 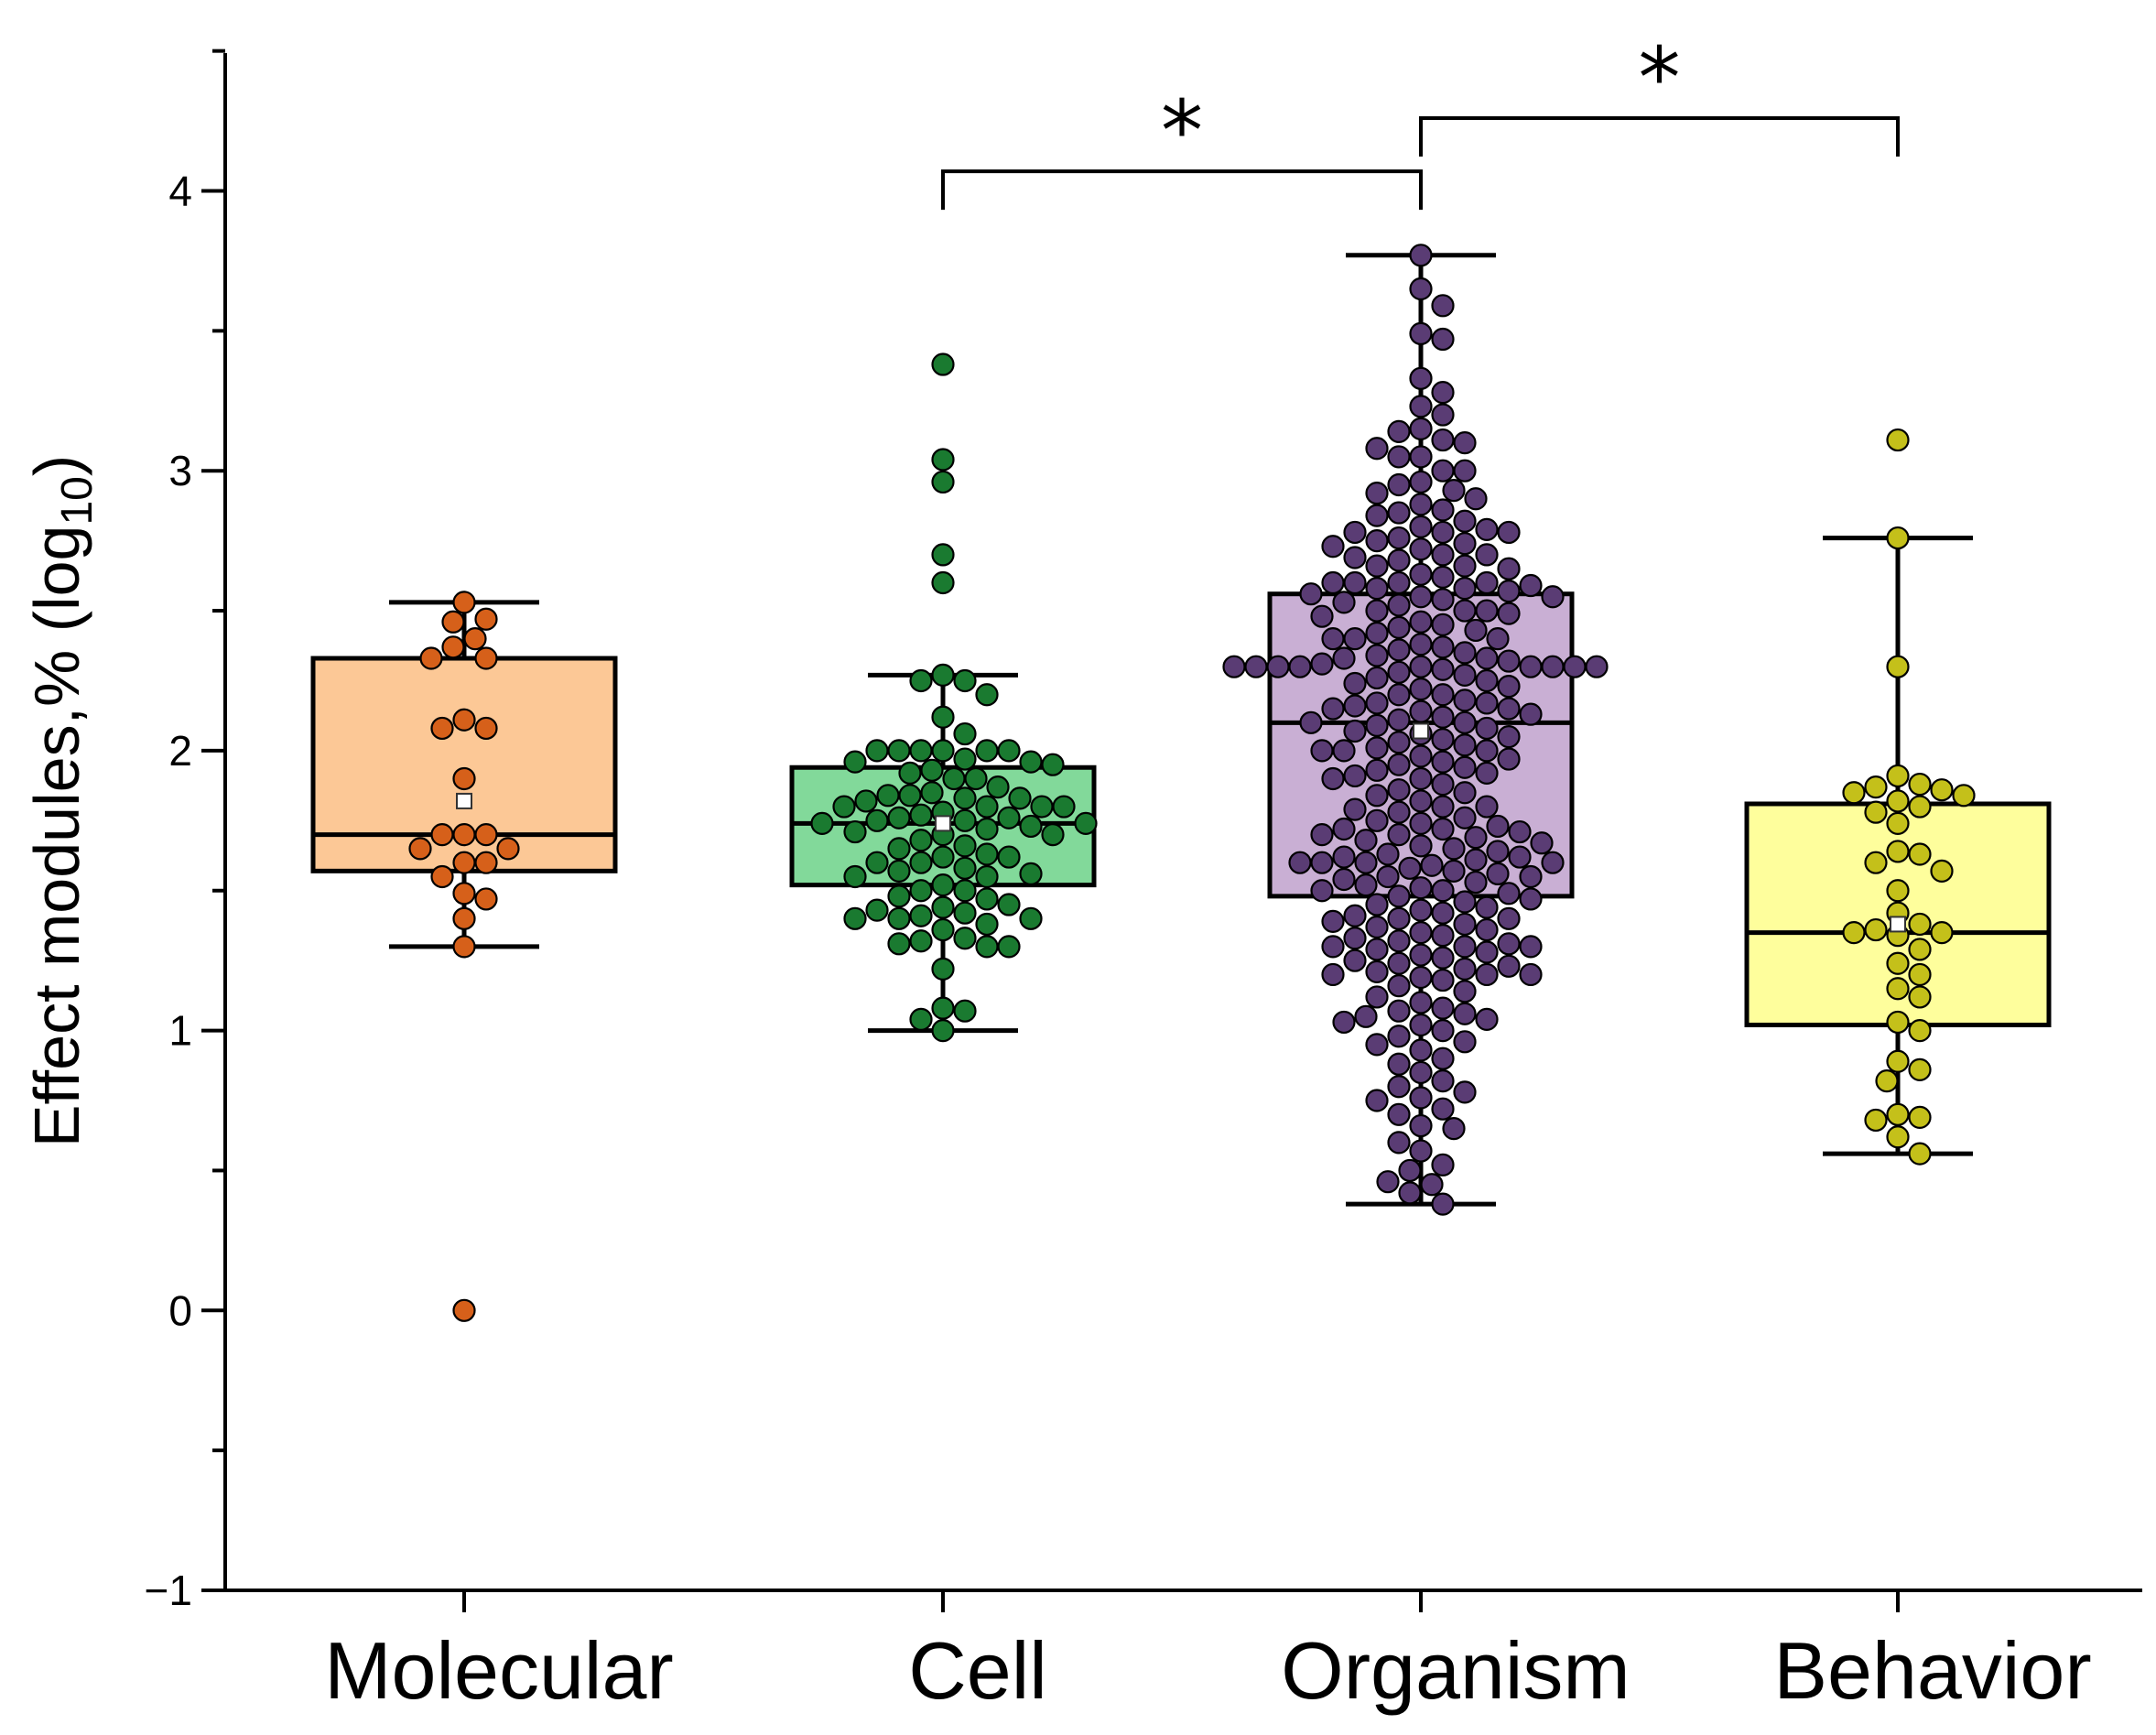 What do you see at coordinates (1182, 131) in the screenshot?
I see `significance-star: *` at bounding box center [1182, 131].